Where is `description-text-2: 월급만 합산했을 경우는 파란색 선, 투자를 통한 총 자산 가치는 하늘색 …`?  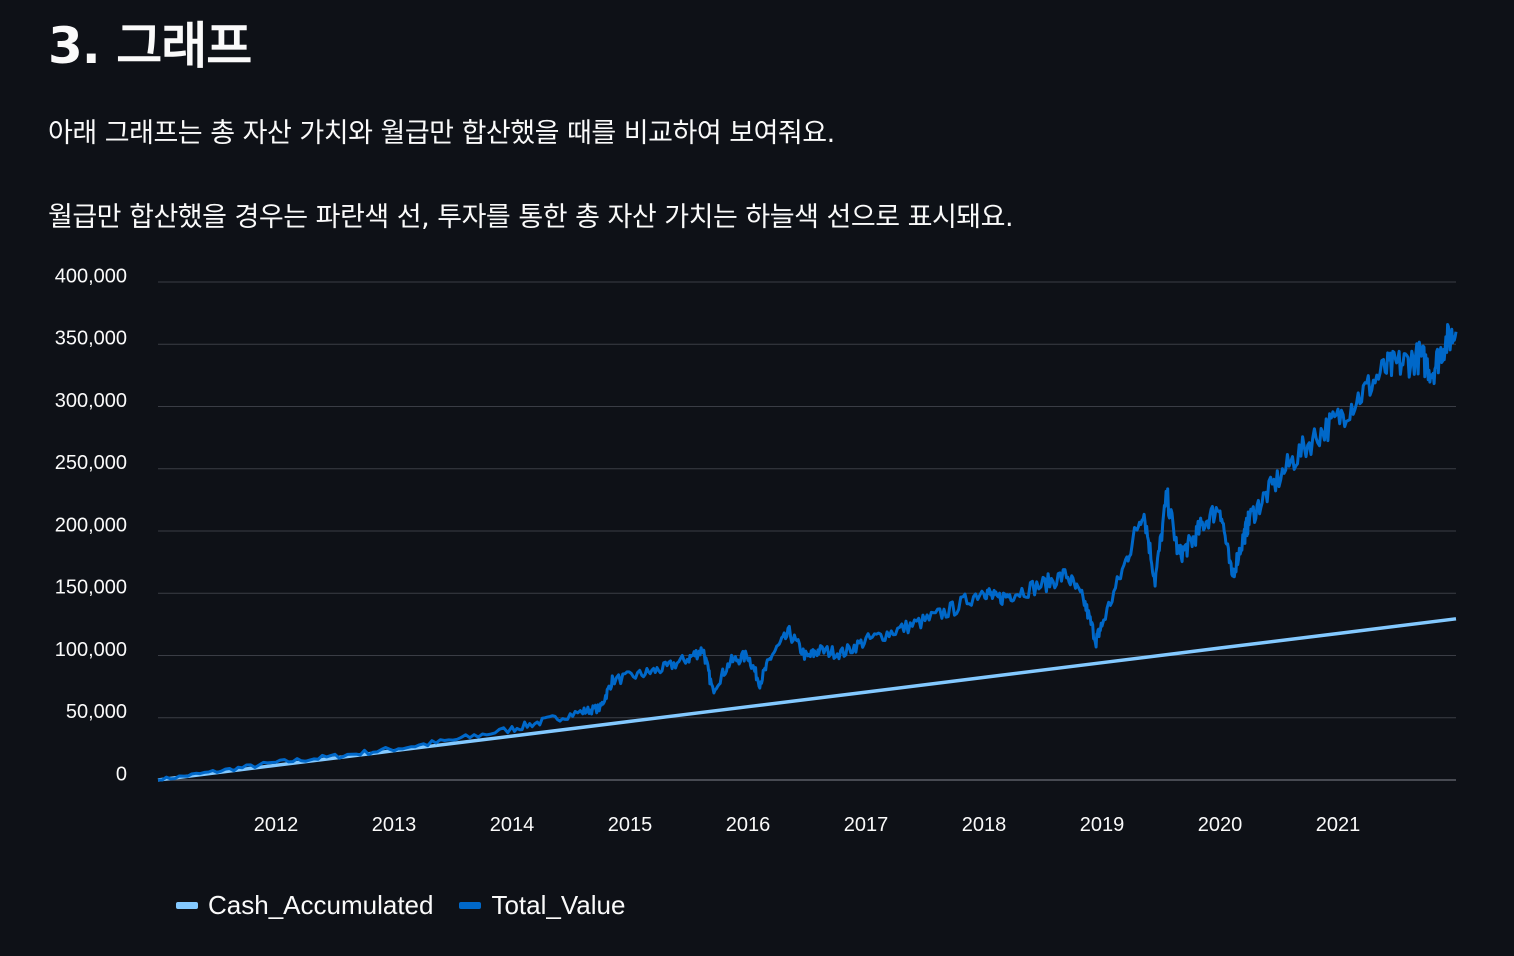
description-text-2: 월급만 합산했을 경우는 파란색 선, 투자를 통한 총 자산 가치는 하늘색 … is located at coordinates (531, 217).